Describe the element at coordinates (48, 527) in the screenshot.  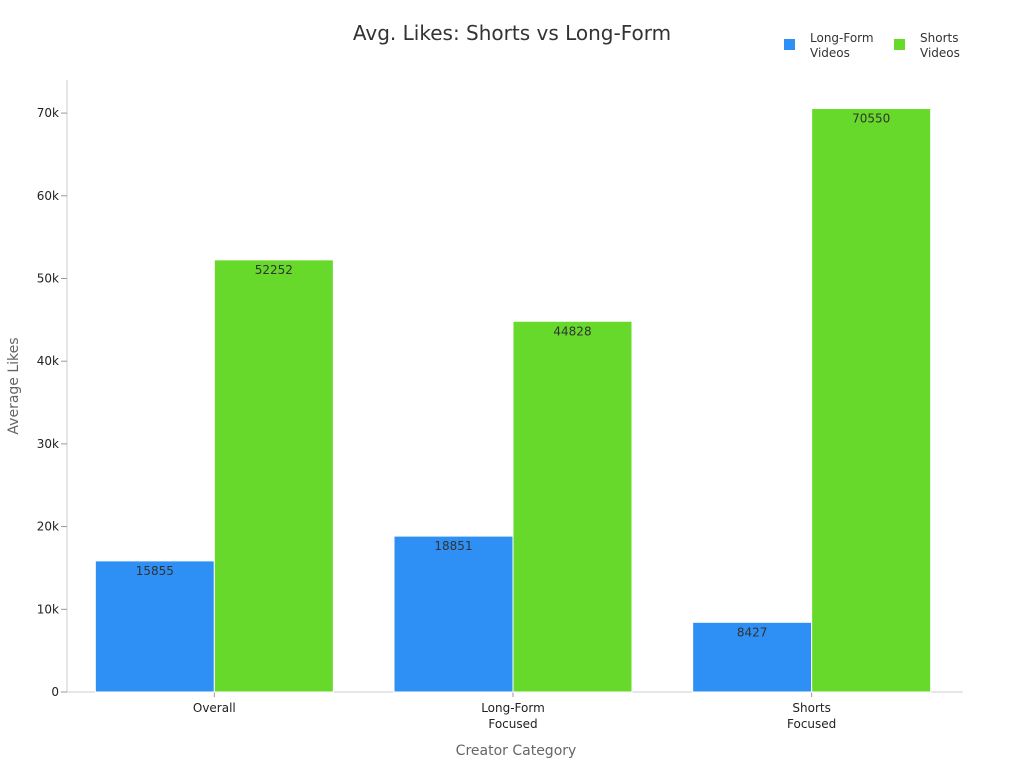
I see `y-tick-label: 20k` at that location.